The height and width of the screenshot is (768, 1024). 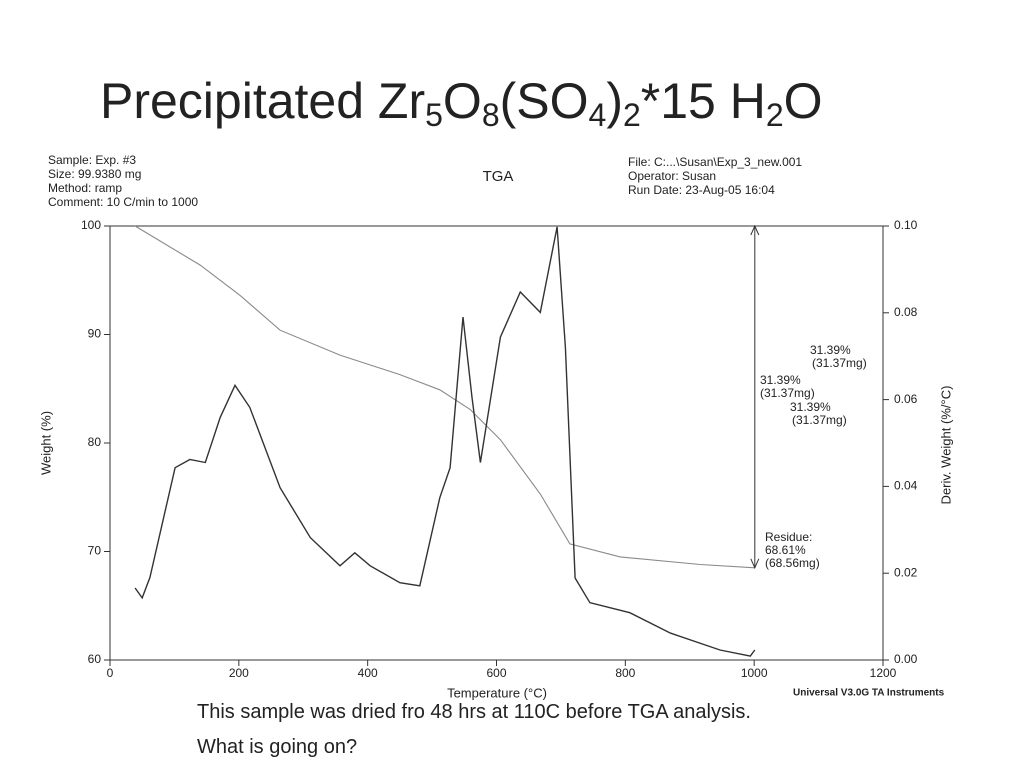 I want to click on caption: What is going on?, so click(x=277, y=747).